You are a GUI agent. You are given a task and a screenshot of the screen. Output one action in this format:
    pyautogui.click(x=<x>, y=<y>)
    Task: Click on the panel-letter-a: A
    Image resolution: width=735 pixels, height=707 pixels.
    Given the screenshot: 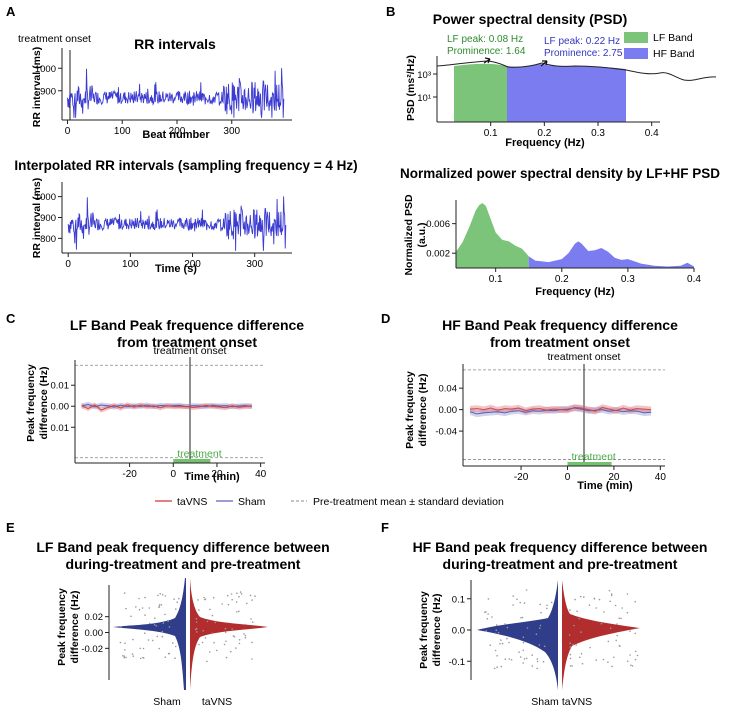 What is the action you would take?
    pyautogui.click(x=11, y=11)
    